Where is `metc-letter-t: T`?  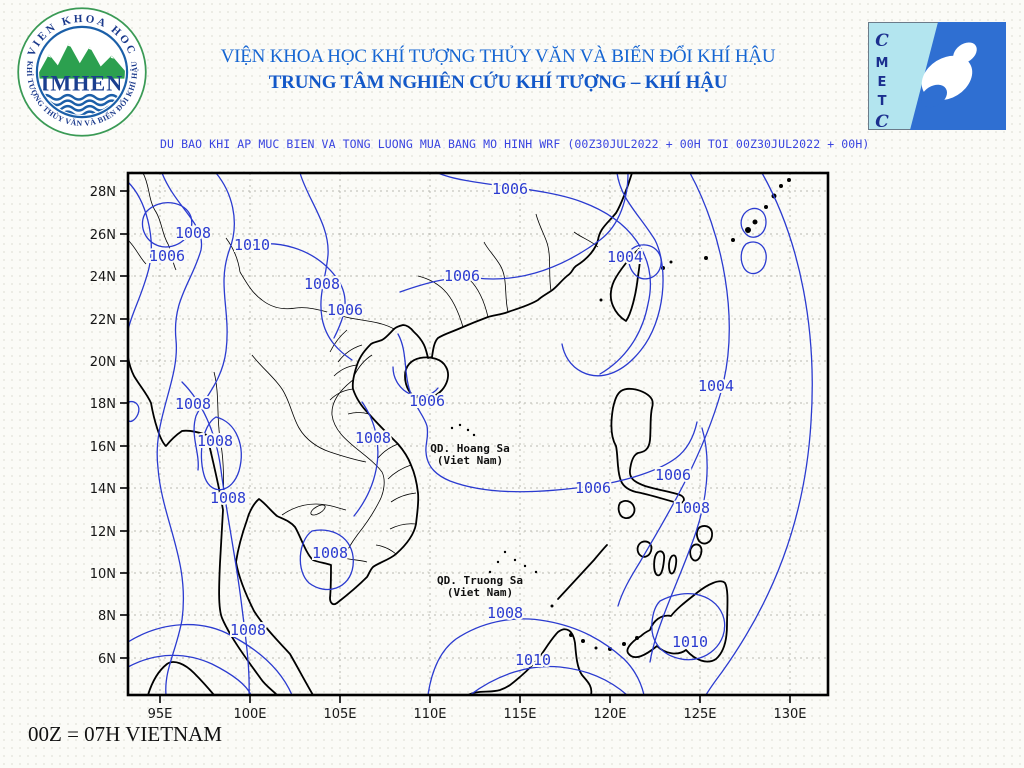 metc-letter-t: T is located at coordinates (882, 101).